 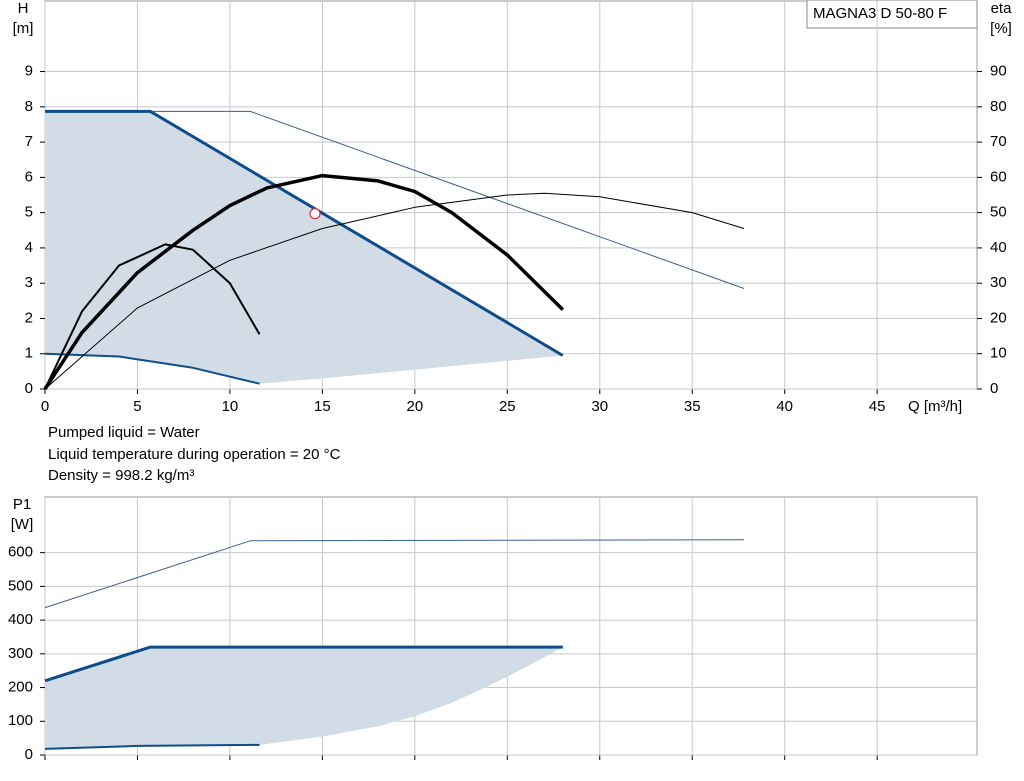 What do you see at coordinates (322, 406) in the screenshot?
I see `x-tick-label: 15` at bounding box center [322, 406].